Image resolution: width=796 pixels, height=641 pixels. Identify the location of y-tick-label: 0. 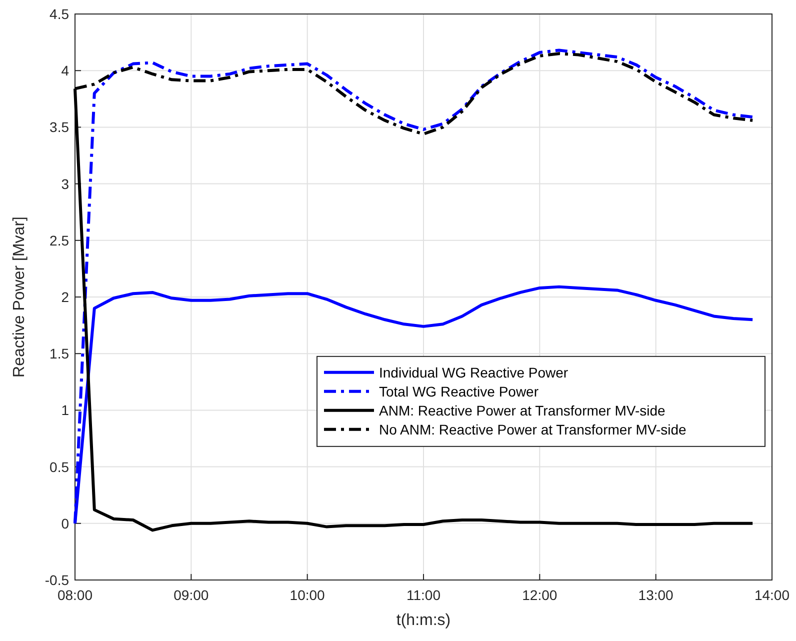
(65, 523).